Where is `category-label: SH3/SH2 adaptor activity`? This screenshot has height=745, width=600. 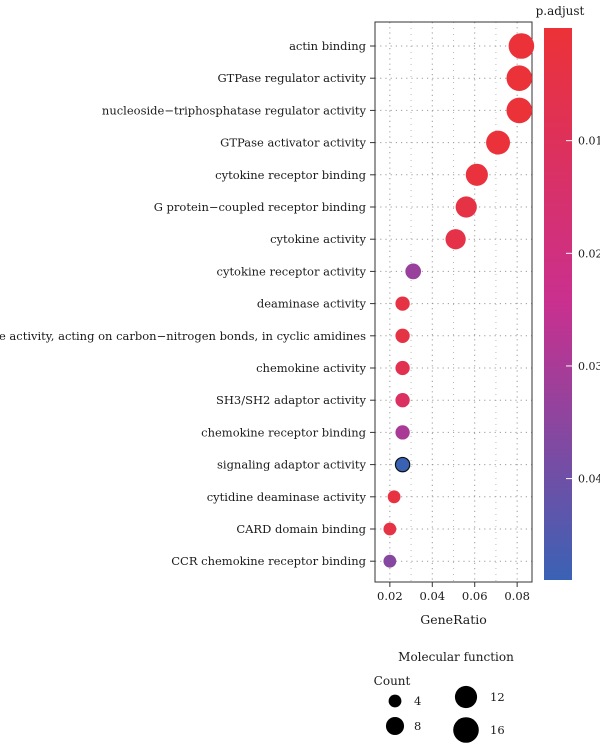 category-label: SH3/SH2 adaptor activity is located at coordinates (291, 400).